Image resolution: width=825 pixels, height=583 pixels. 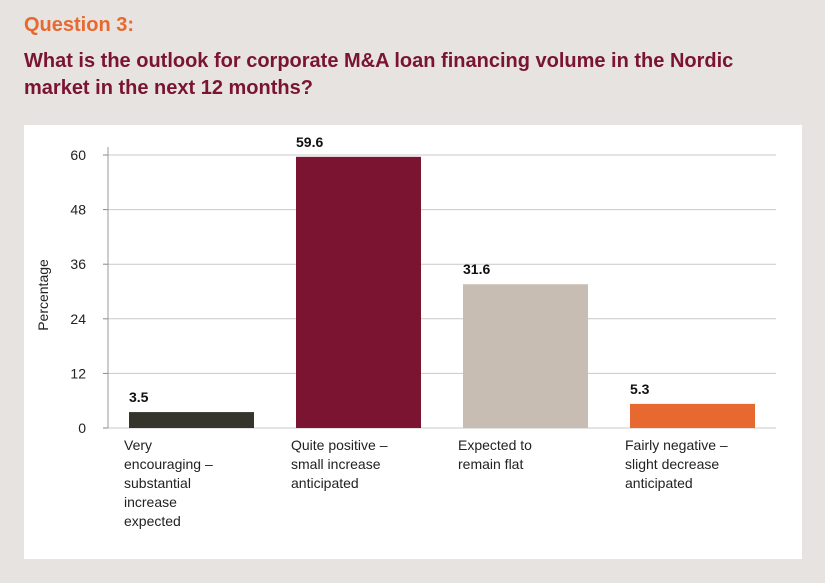 What do you see at coordinates (139, 397) in the screenshot?
I see `data-label: 3.5` at bounding box center [139, 397].